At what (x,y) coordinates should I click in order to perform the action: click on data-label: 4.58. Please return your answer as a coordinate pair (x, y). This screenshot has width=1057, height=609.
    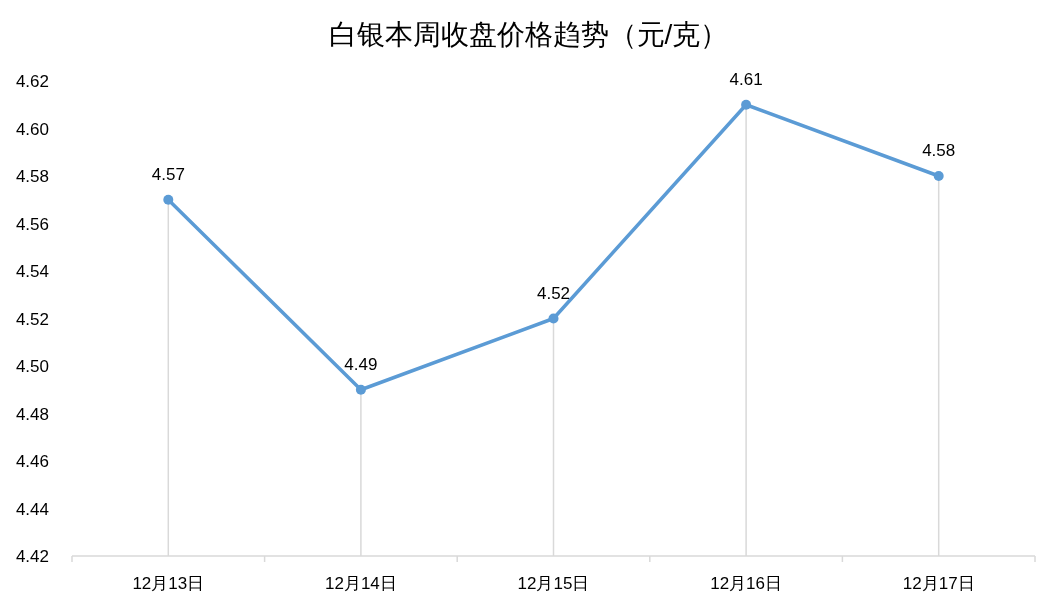
    Looking at the image, I should click on (939, 150).